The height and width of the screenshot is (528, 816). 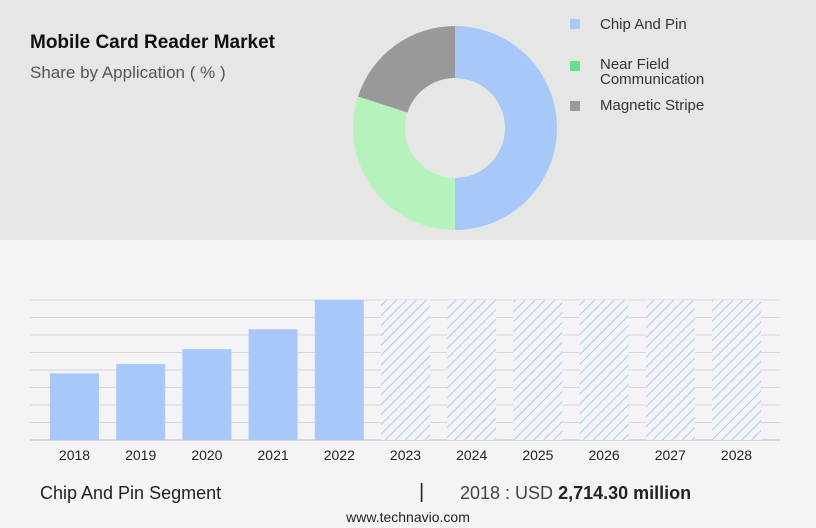 What do you see at coordinates (670, 370) in the screenshot?
I see `forecast-bar-2027` at bounding box center [670, 370].